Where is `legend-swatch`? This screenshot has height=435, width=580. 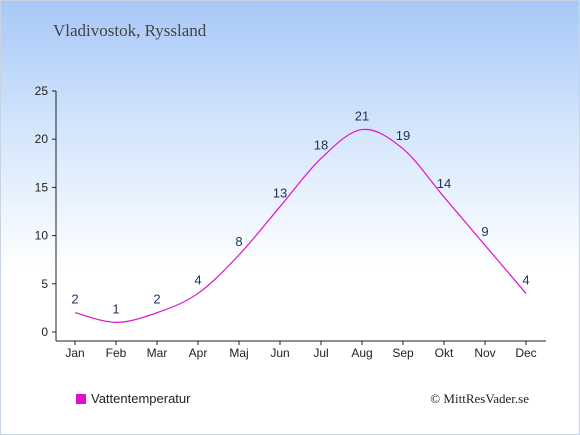
legend-swatch is located at coordinates (81, 398).